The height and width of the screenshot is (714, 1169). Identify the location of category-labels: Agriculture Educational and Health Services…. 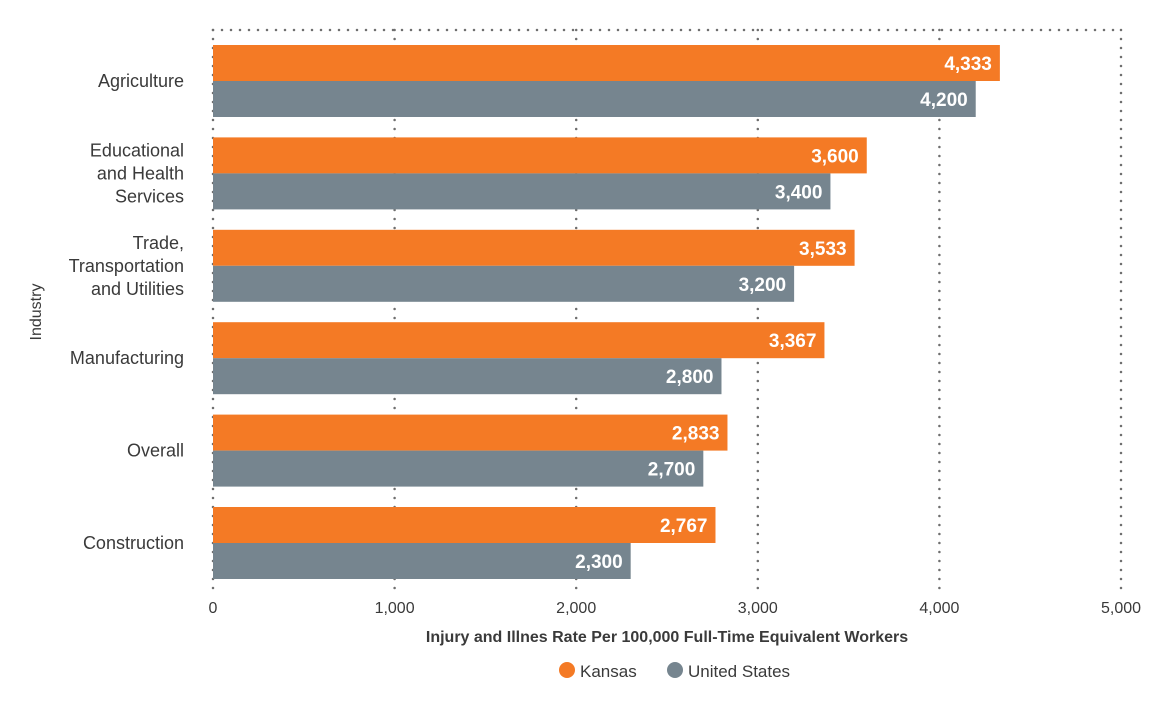
(126, 312).